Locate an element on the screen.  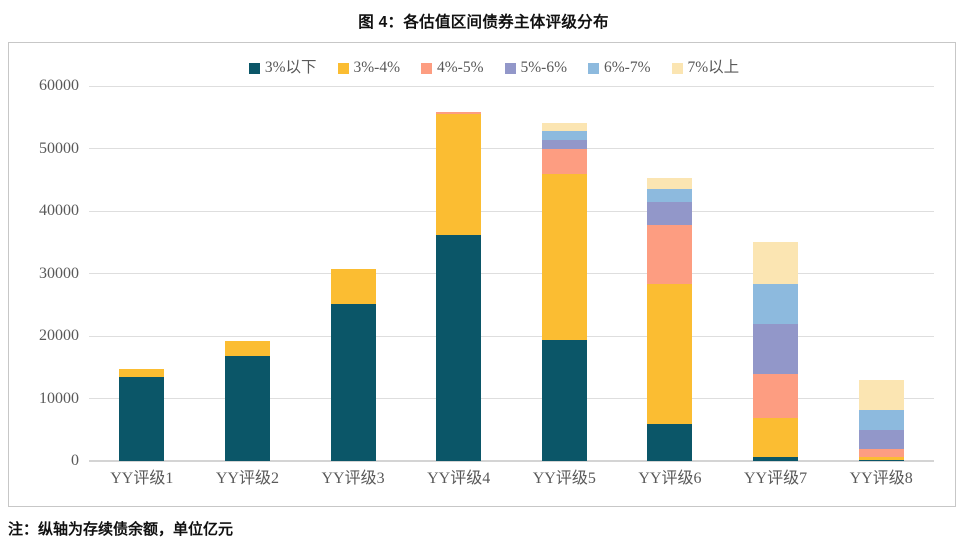
legend-label: 4%-5% is located at coordinates (460, 67).